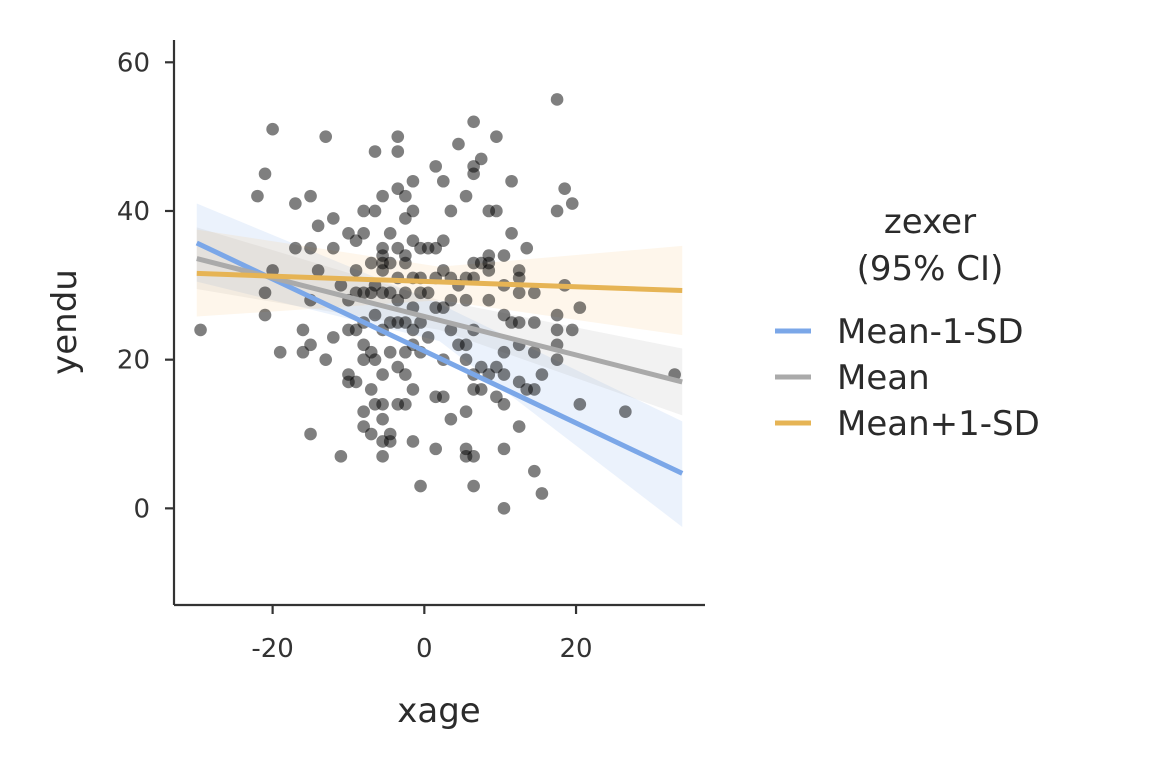  What do you see at coordinates (133, 361) in the screenshot?
I see `y-tick-label: 20` at bounding box center [133, 361].